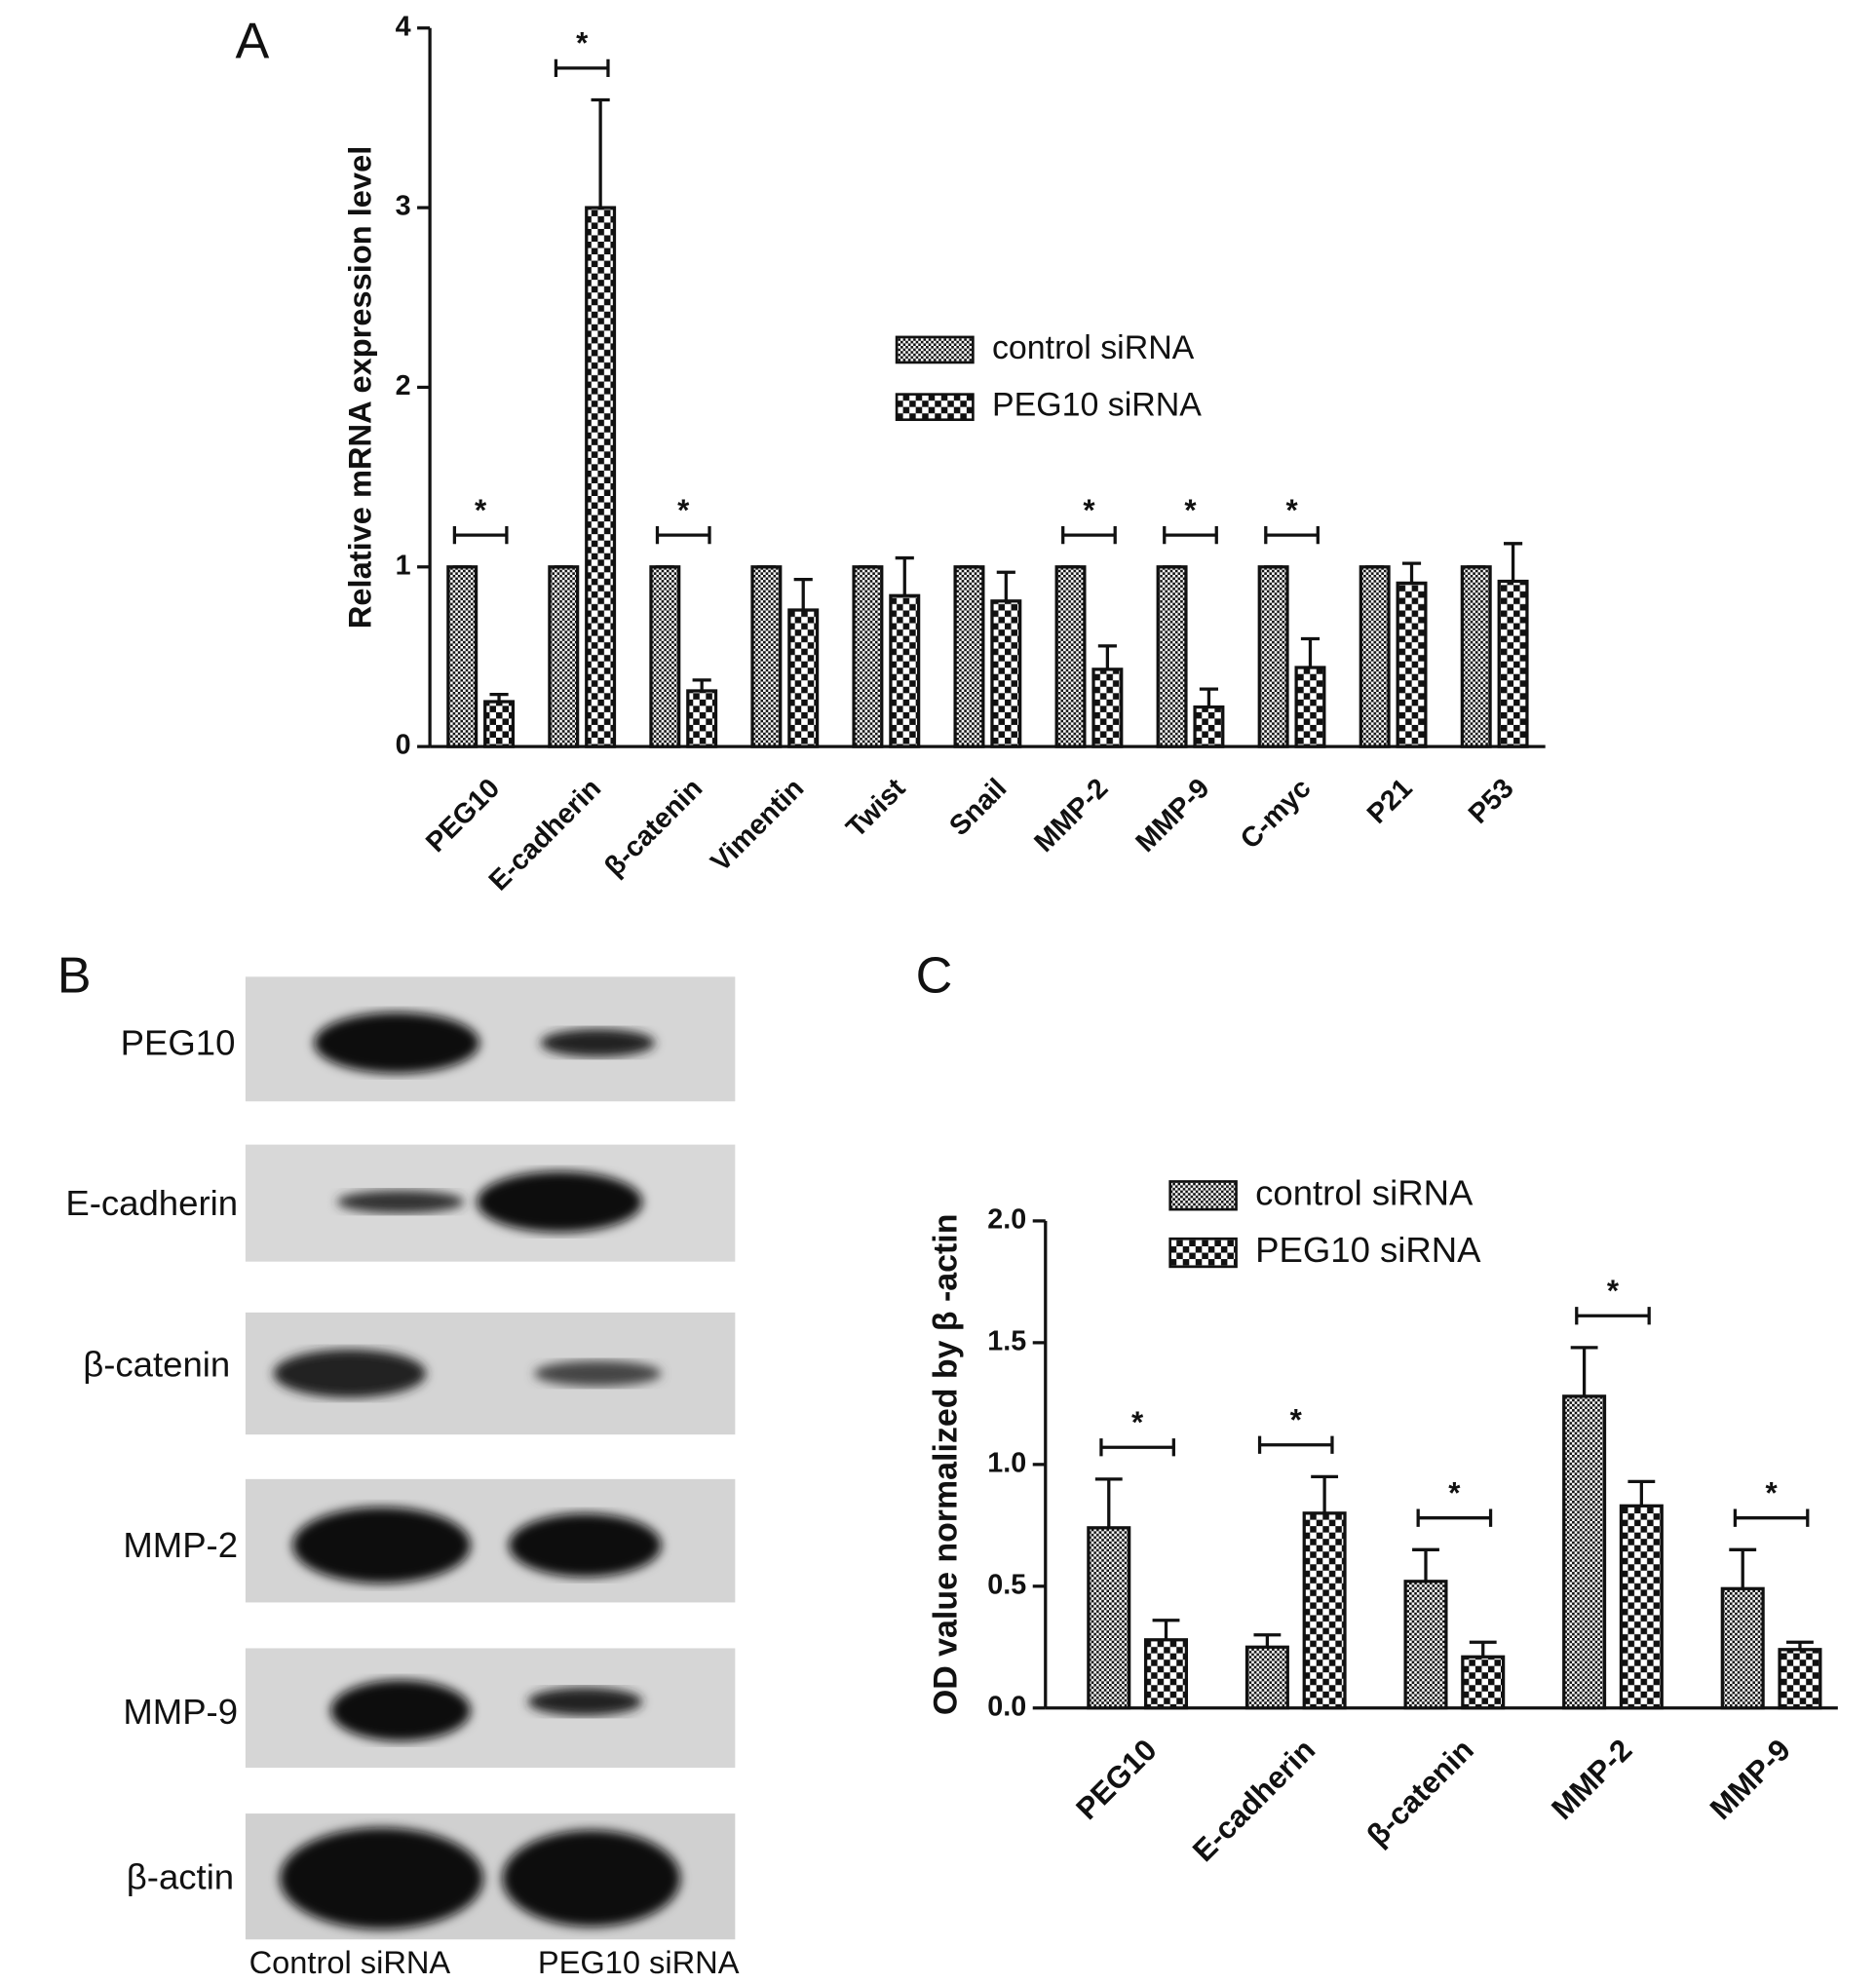  Describe the element at coordinates (1006, 1706) in the screenshot. I see `y-tick-label: 0.0` at that location.